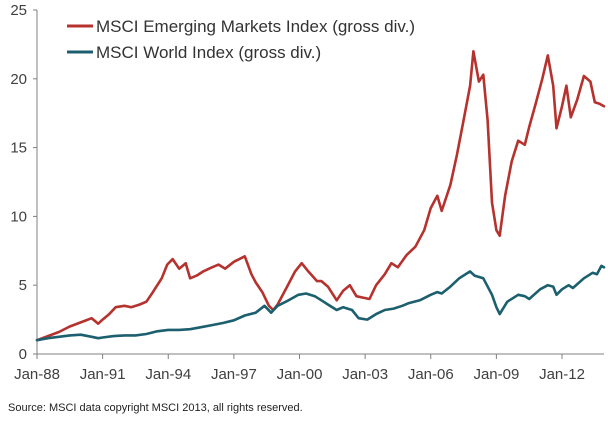 This screenshot has width=608, height=433. Describe the element at coordinates (37, 374) in the screenshot. I see `x-tick-label: Jan-88` at that location.